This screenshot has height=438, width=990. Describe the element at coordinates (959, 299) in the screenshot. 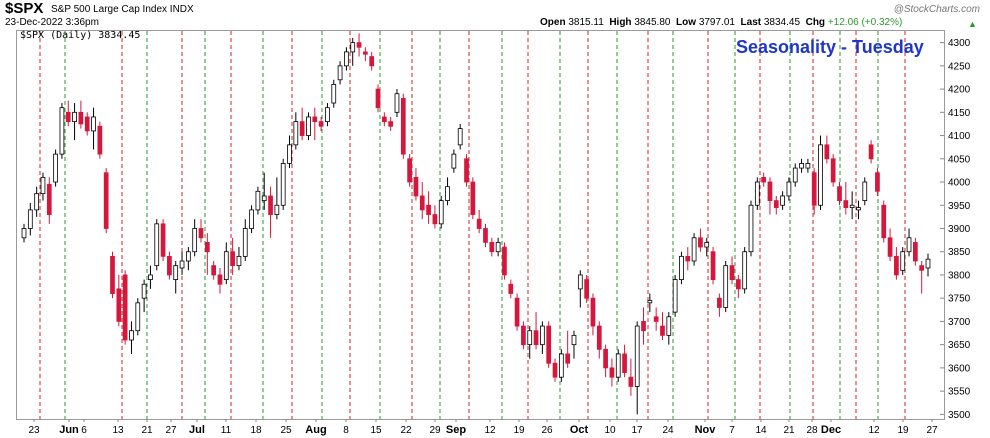

I see `y-tick-label: 3750` at that location.